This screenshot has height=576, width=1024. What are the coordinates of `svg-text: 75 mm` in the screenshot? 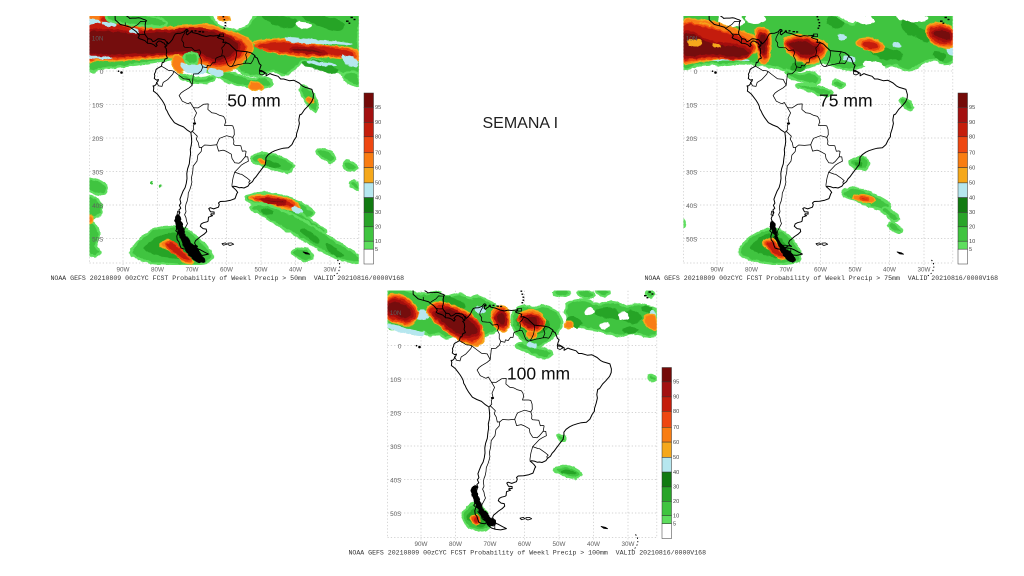 It's located at (845, 101).